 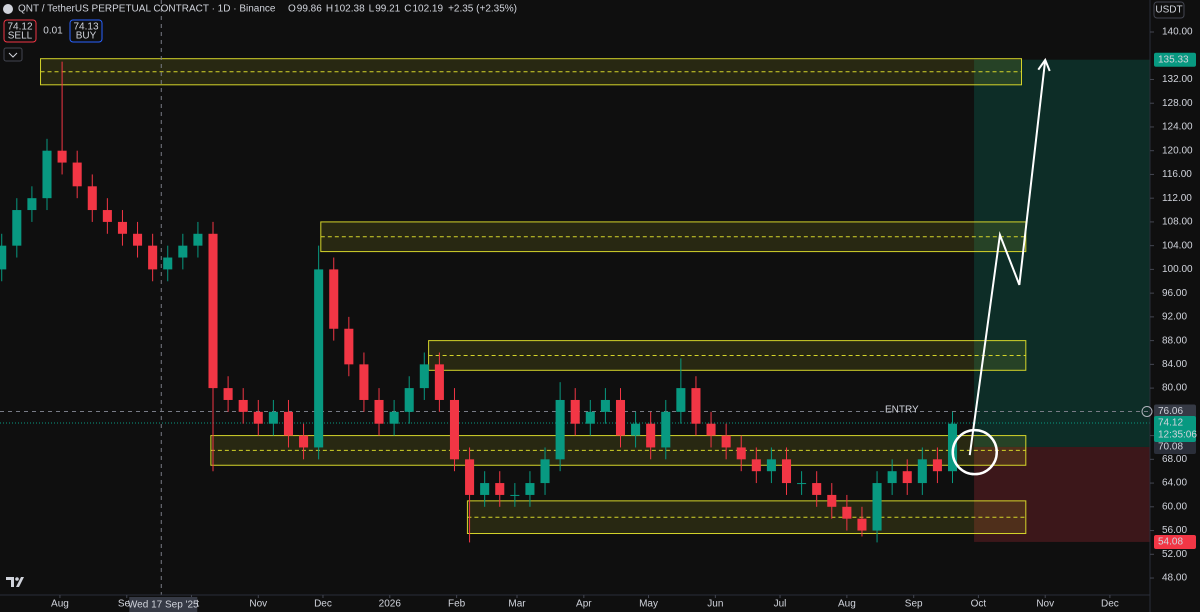 I want to click on supply-demand-zone, so click(x=746, y=517).